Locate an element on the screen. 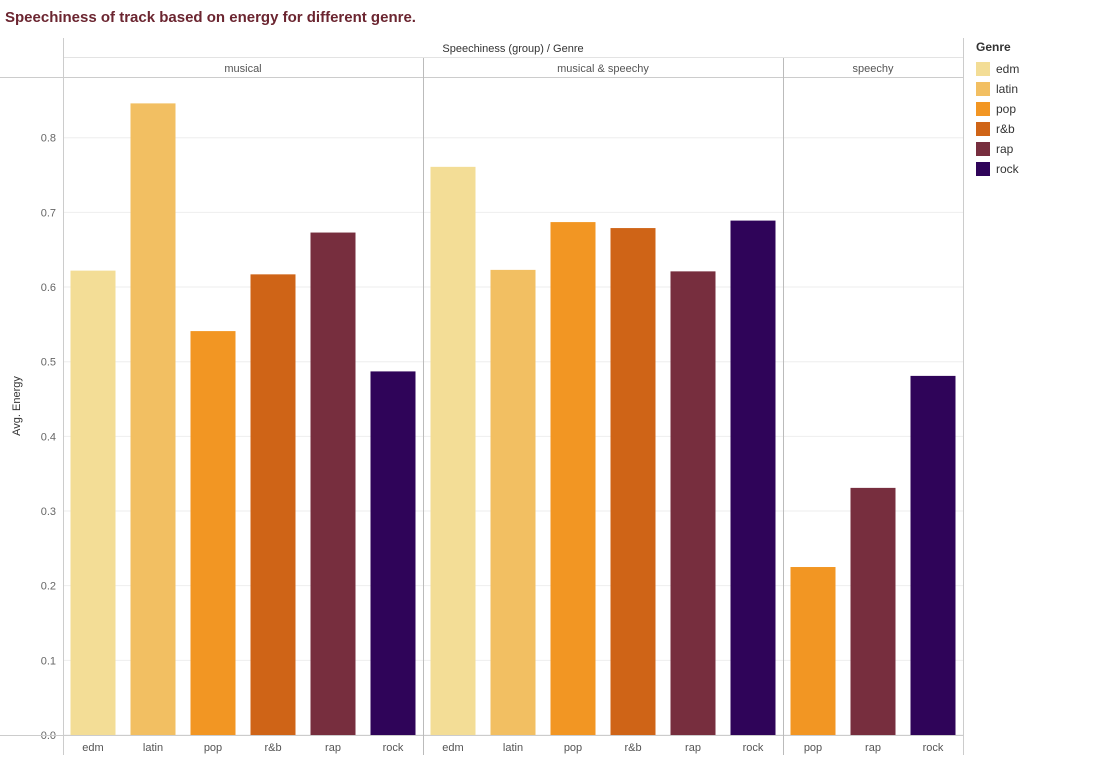  bar-musical-rnb is located at coordinates (273, 504).